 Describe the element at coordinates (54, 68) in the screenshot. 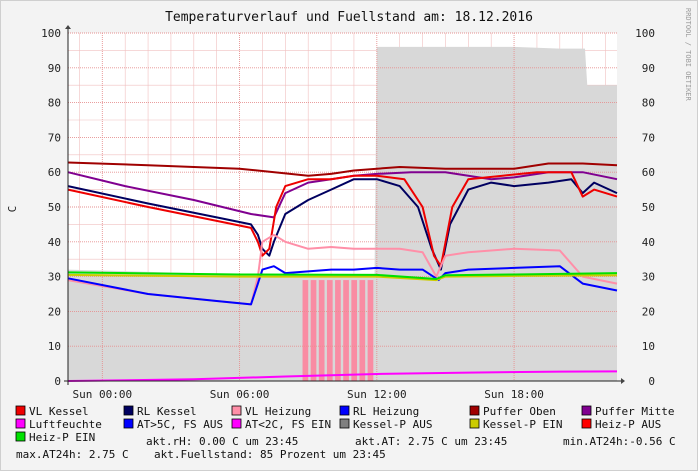

I see `y-tick-label: 90` at that location.